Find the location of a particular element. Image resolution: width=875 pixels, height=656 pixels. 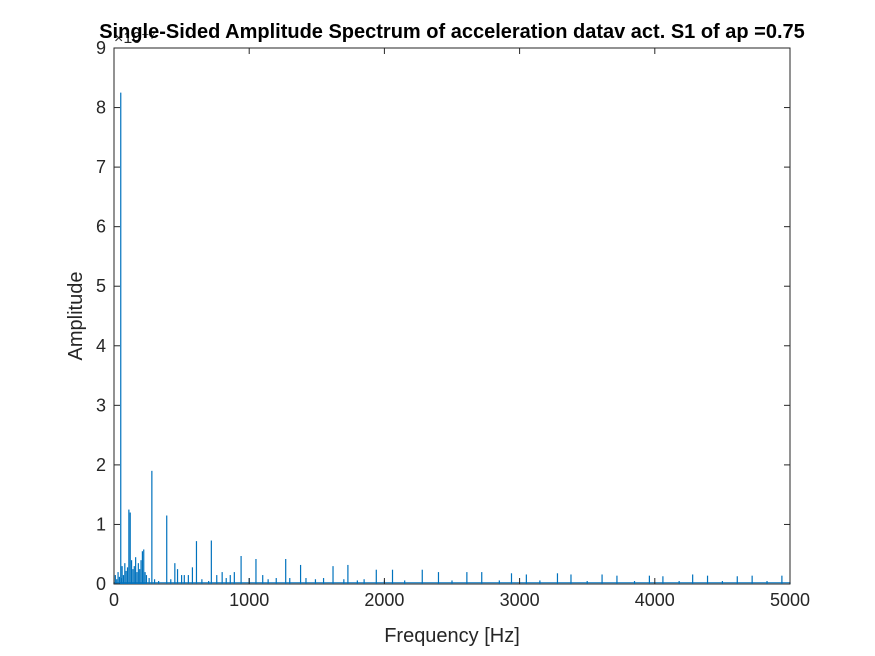

y-tick-label: 9 is located at coordinates (101, 48).